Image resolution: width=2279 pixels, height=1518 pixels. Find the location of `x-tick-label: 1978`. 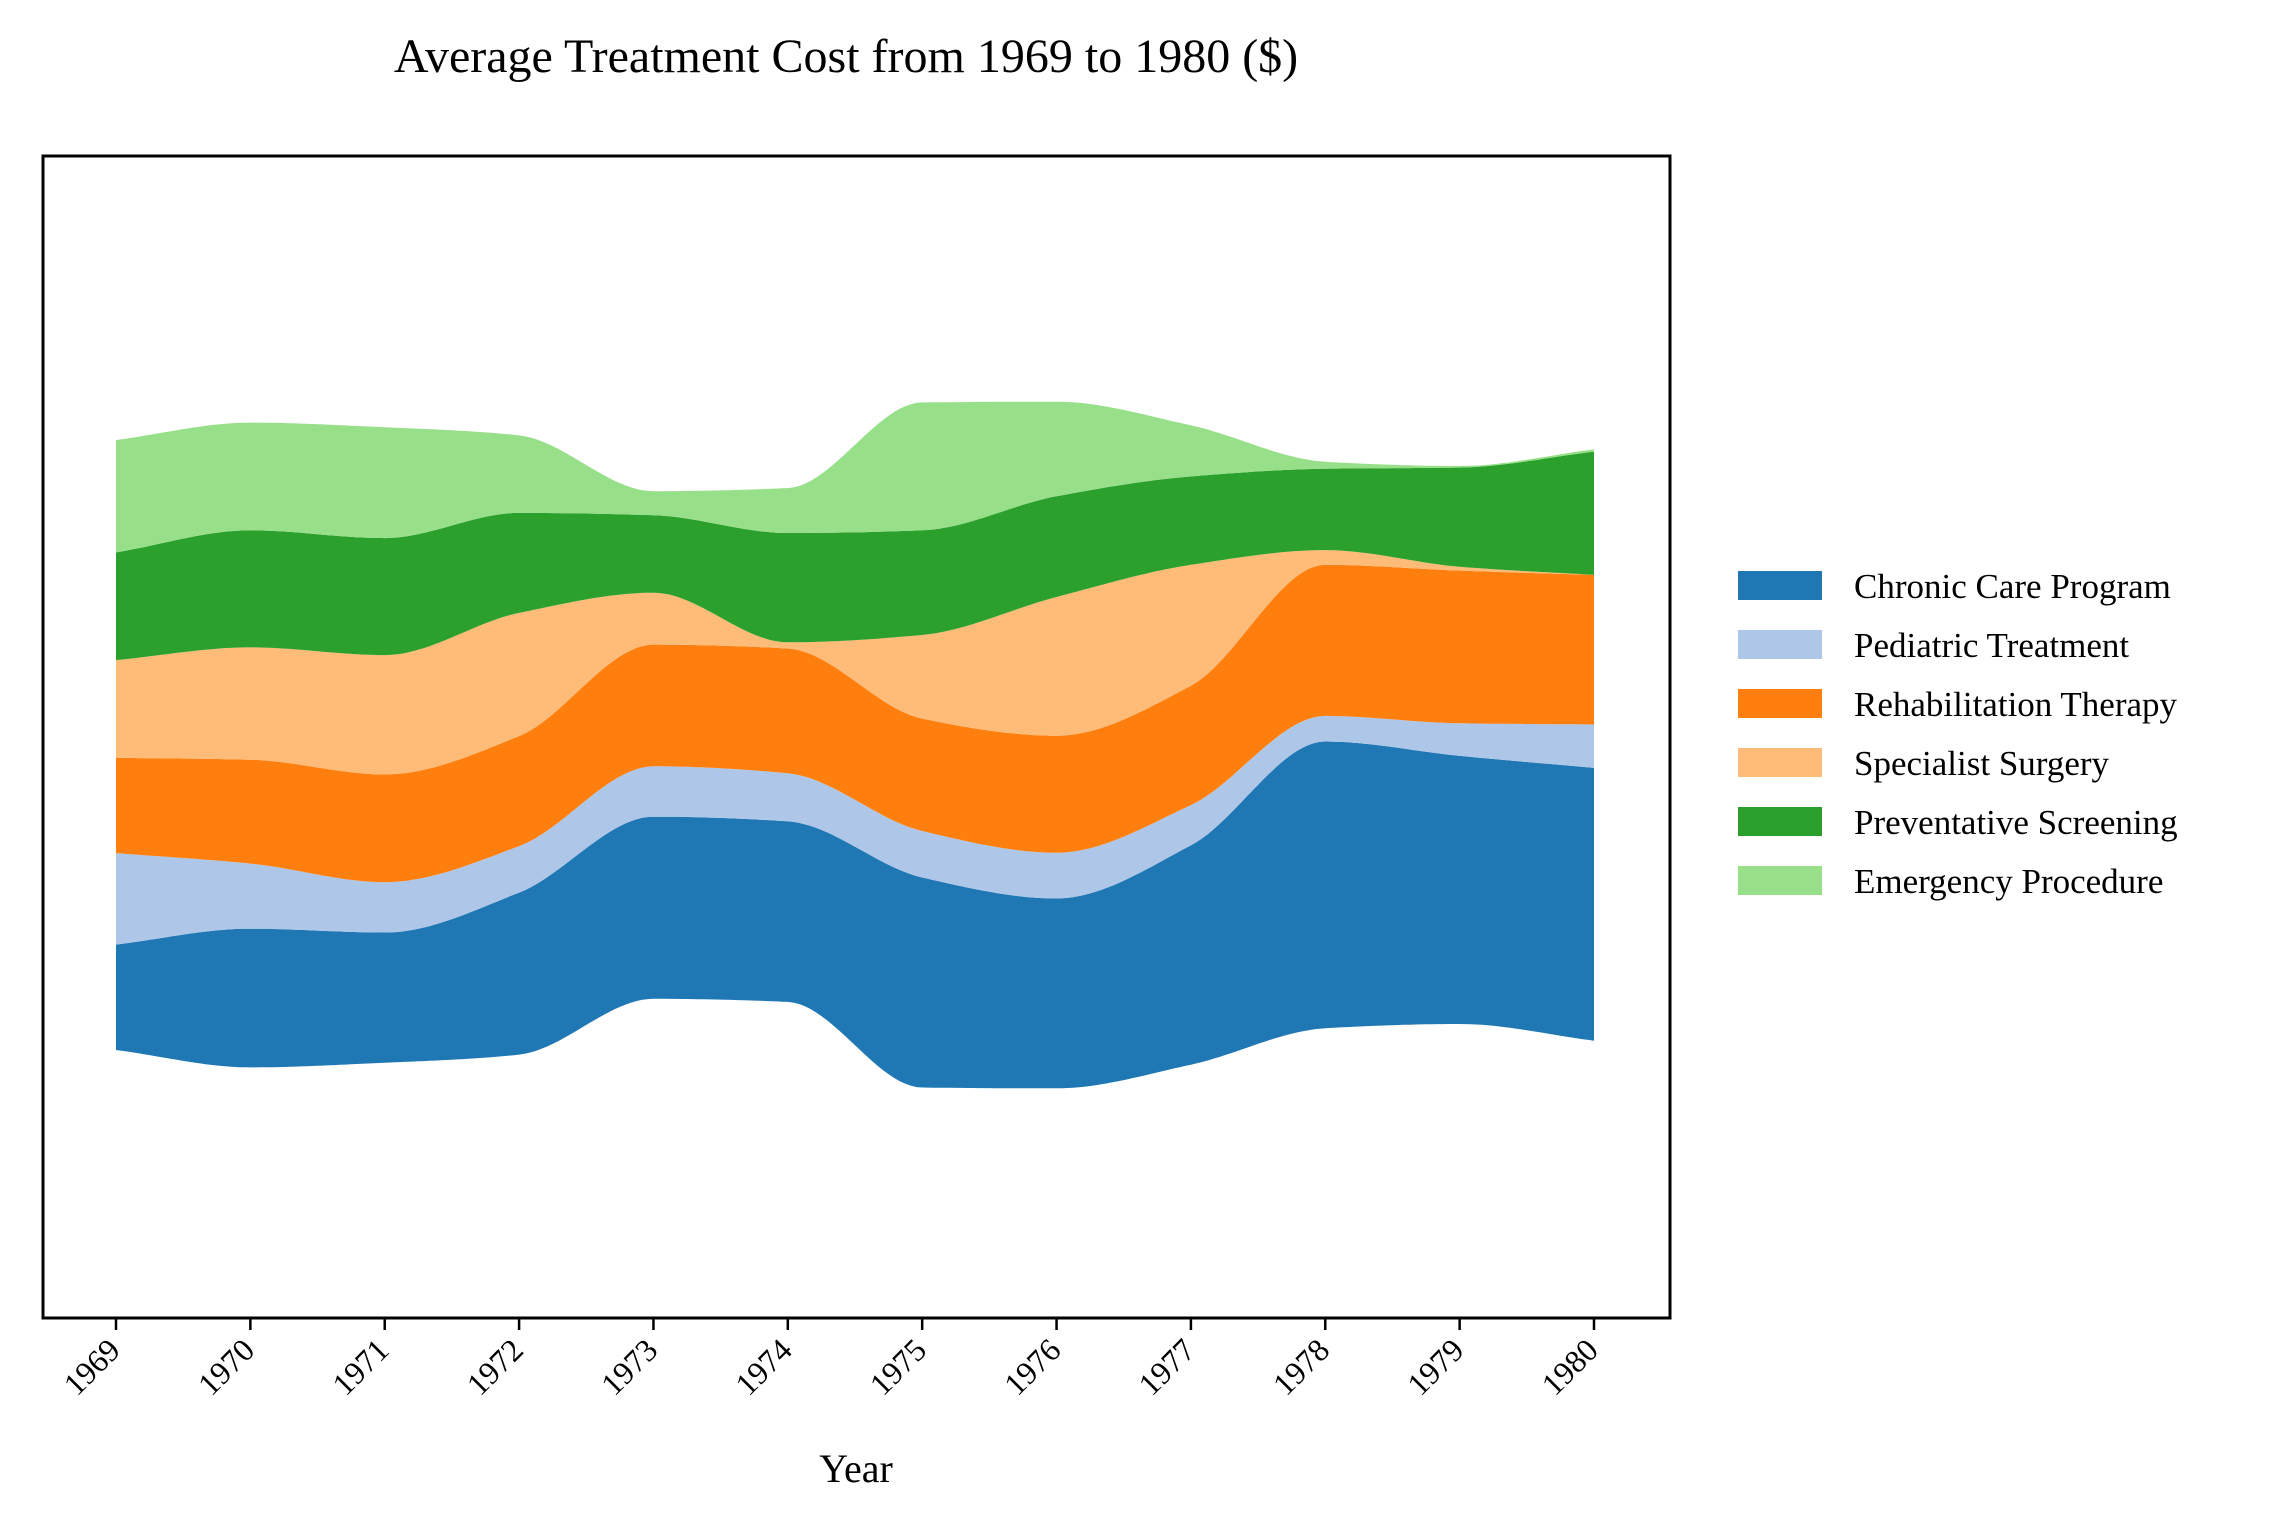

x-tick-label: 1978 is located at coordinates (1301, 1366).